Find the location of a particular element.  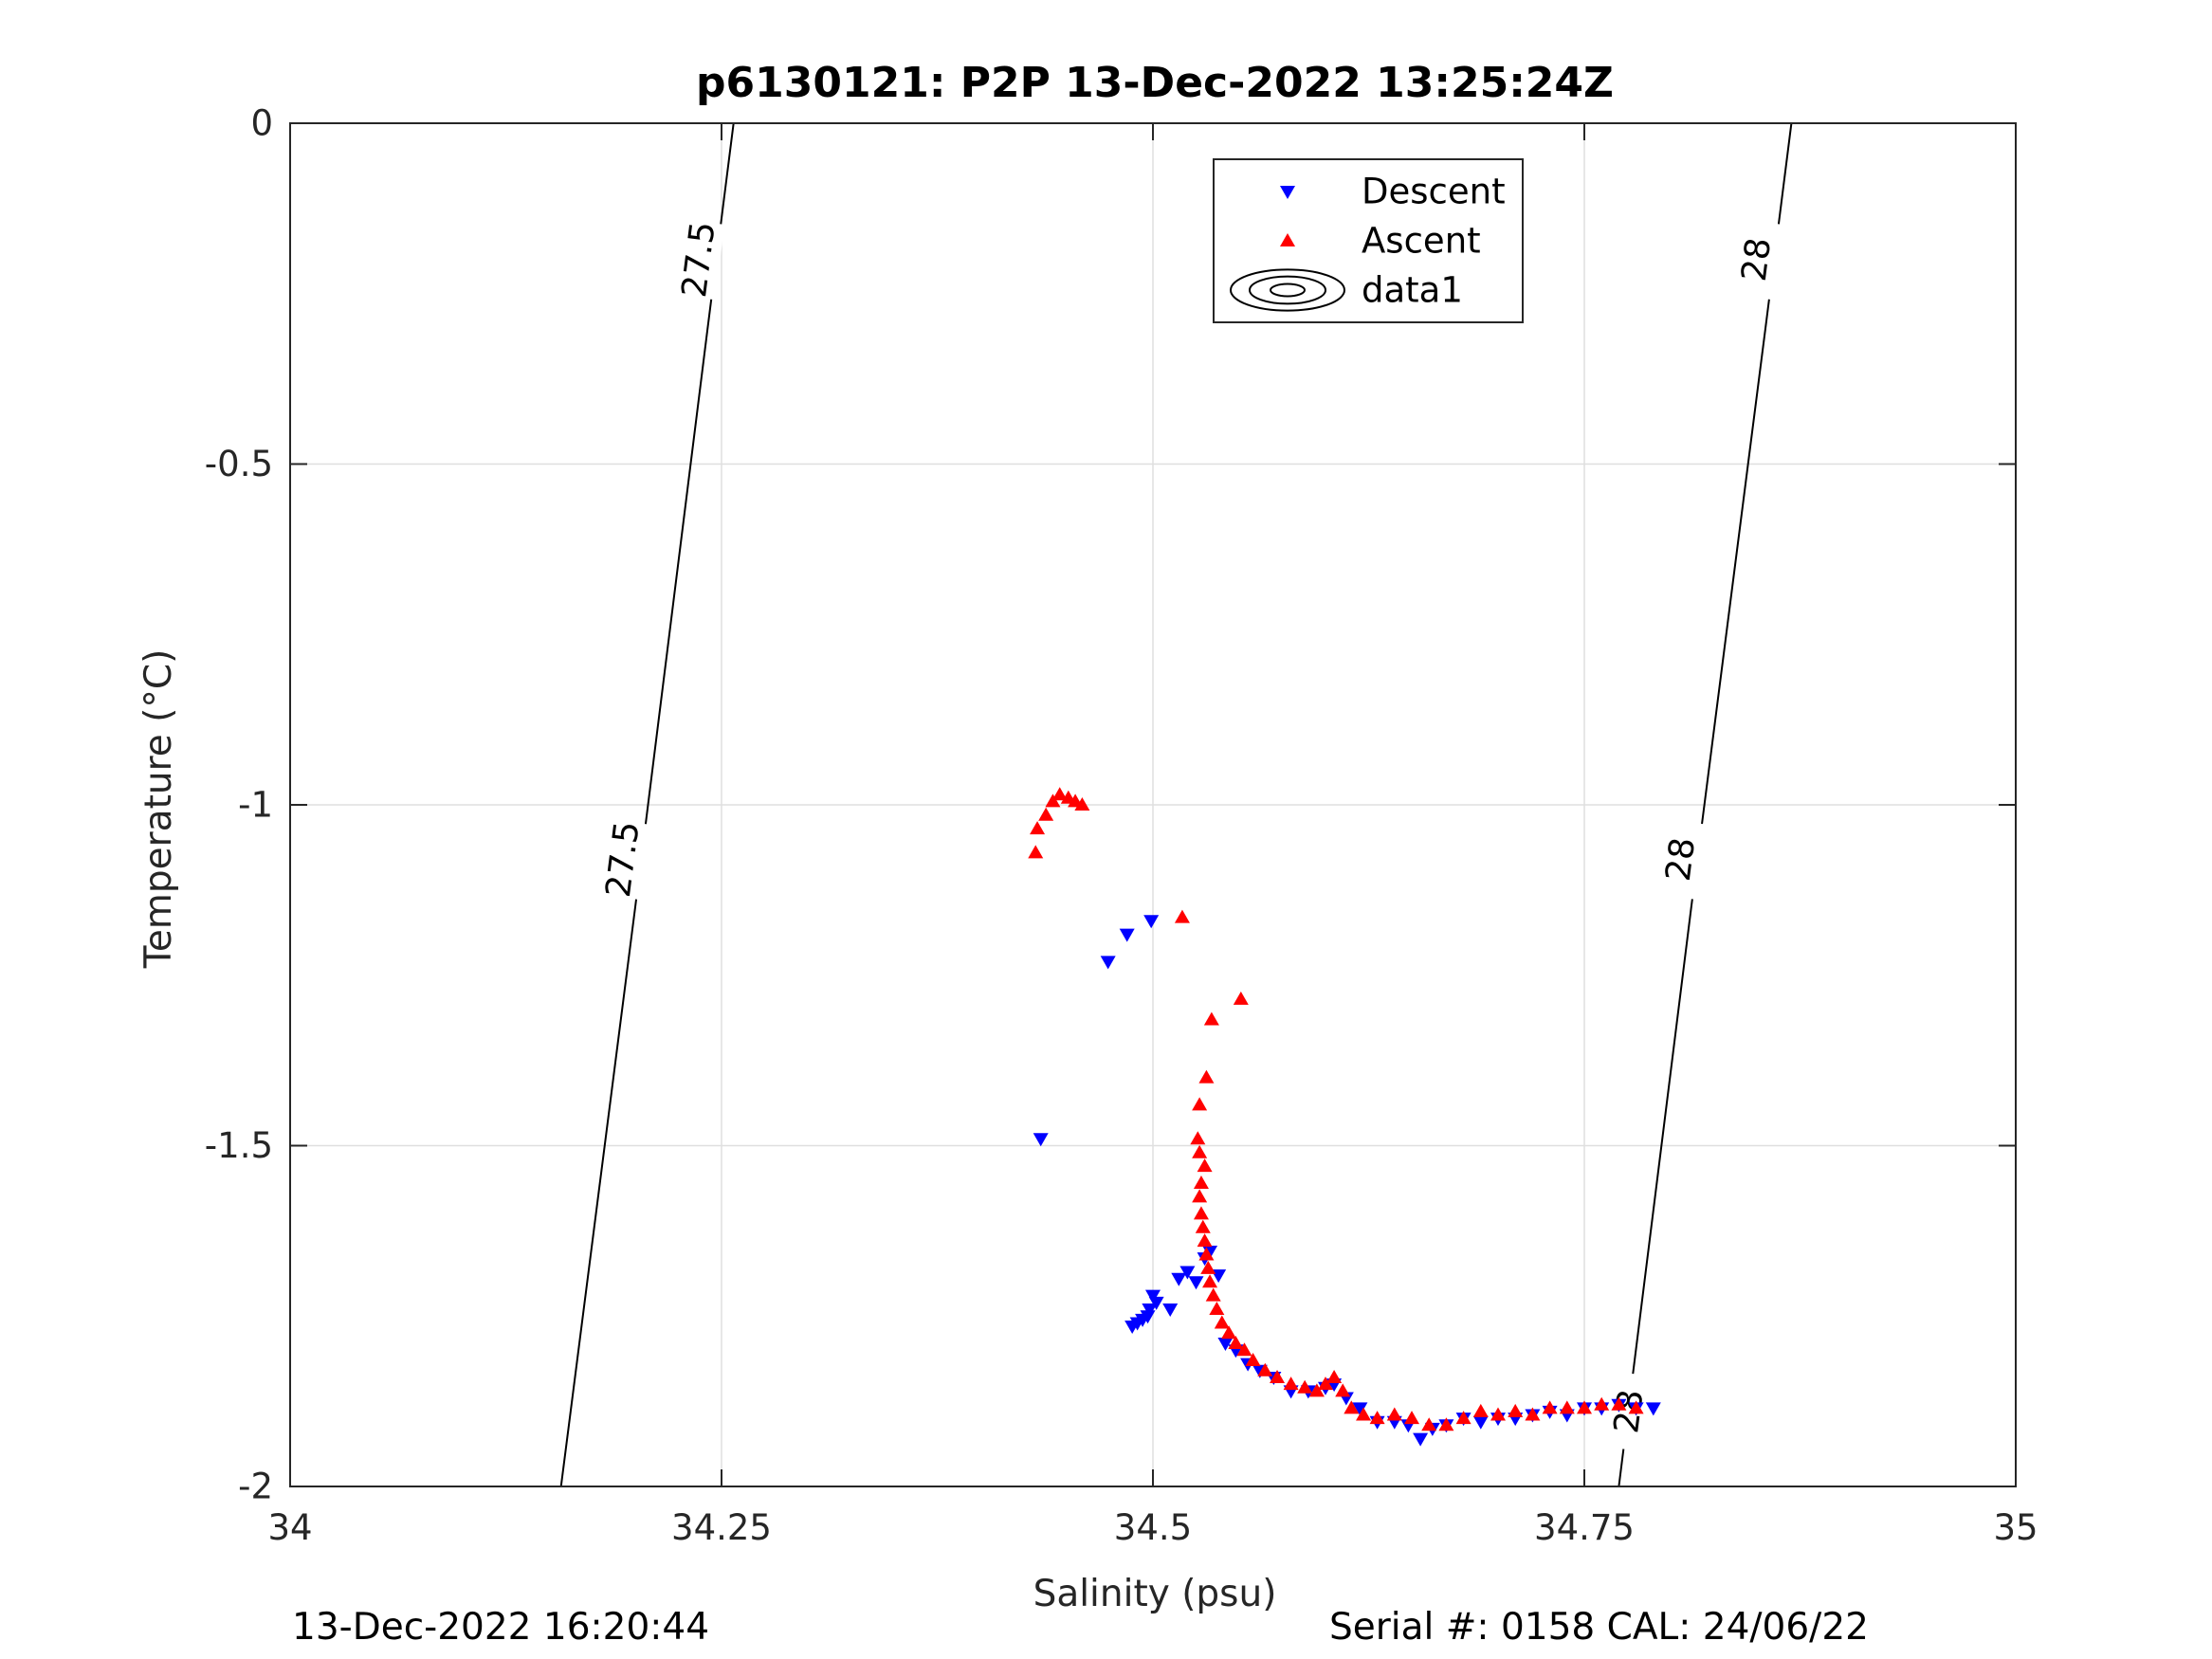

x-axis-label: Salinity (psu) is located at coordinates (1155, 1594).